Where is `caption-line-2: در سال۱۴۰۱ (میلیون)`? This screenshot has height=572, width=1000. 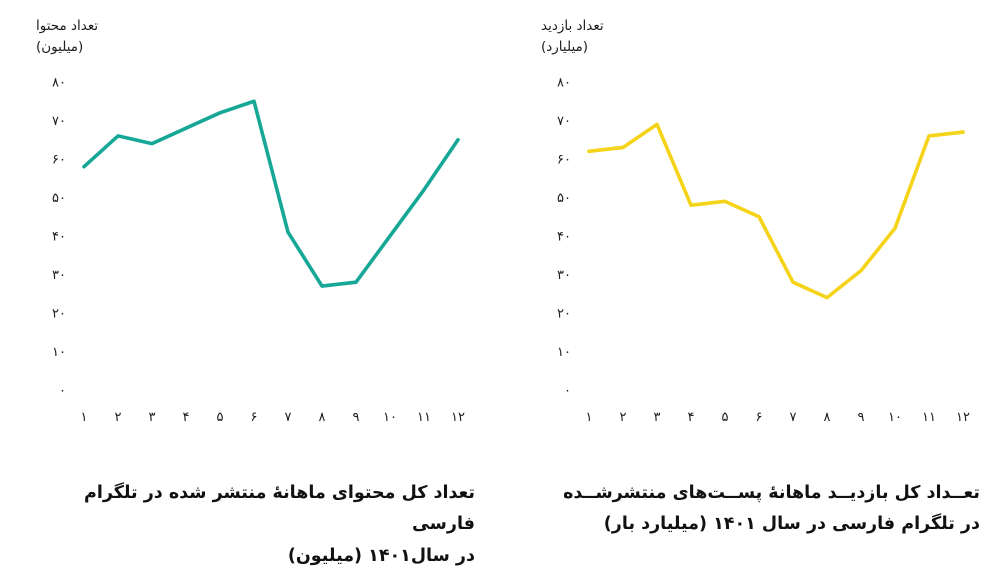
caption-line-2: در سال۱۴۰۱ (میلیون) is located at coordinates (381, 555).